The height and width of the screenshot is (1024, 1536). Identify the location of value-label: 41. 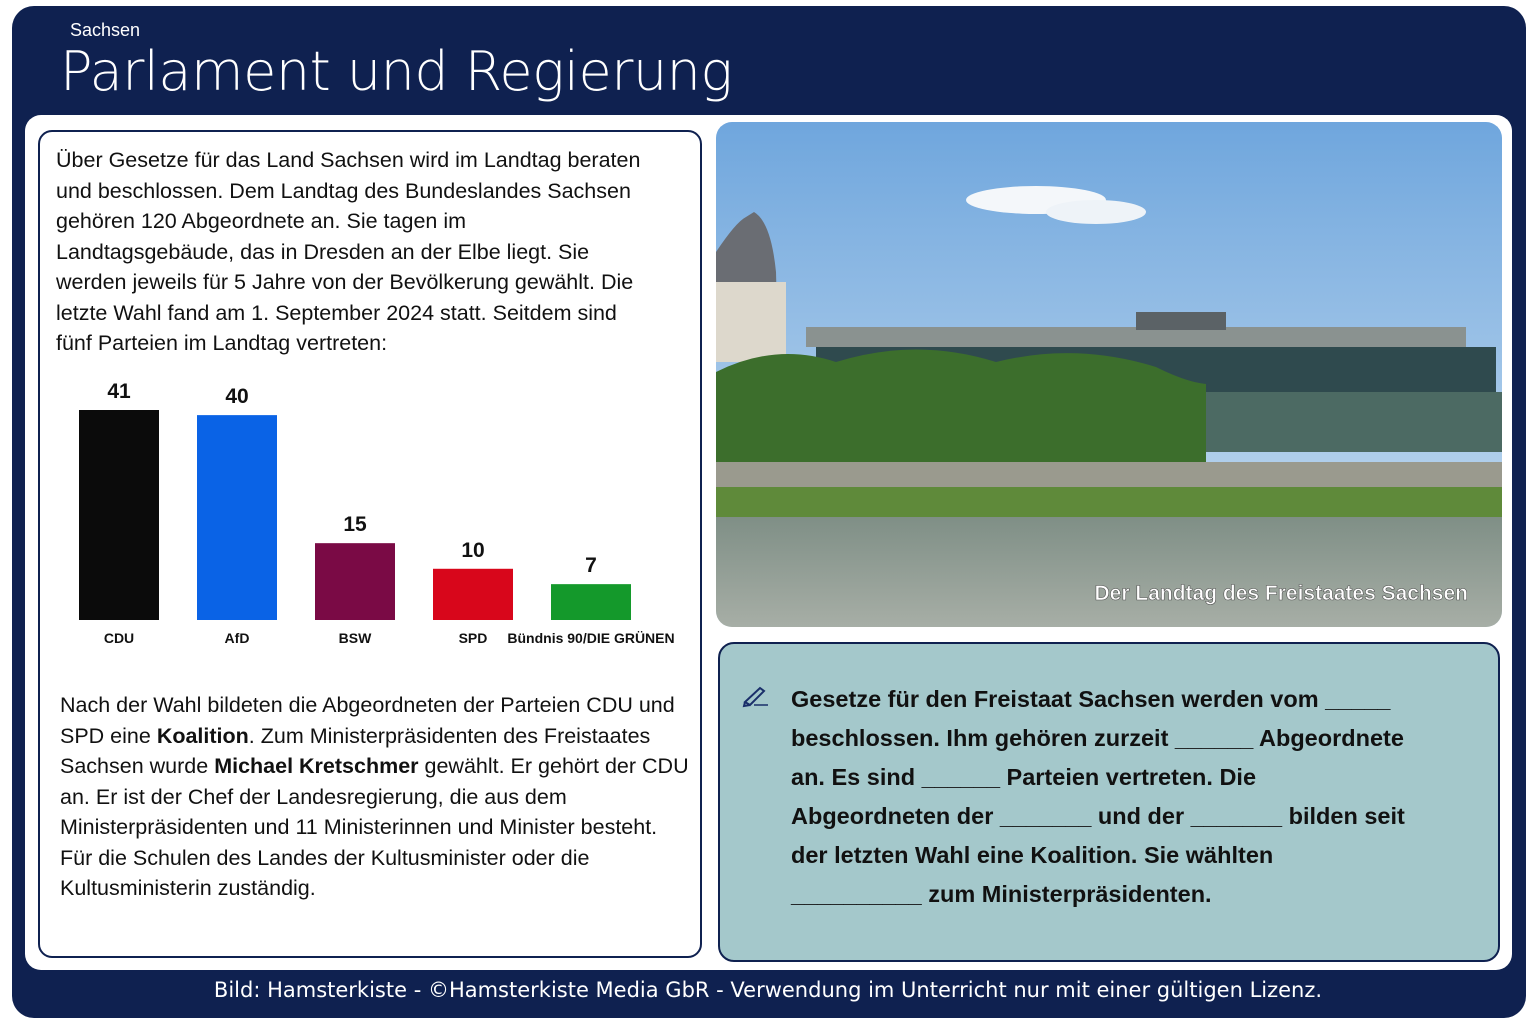
(119, 391).